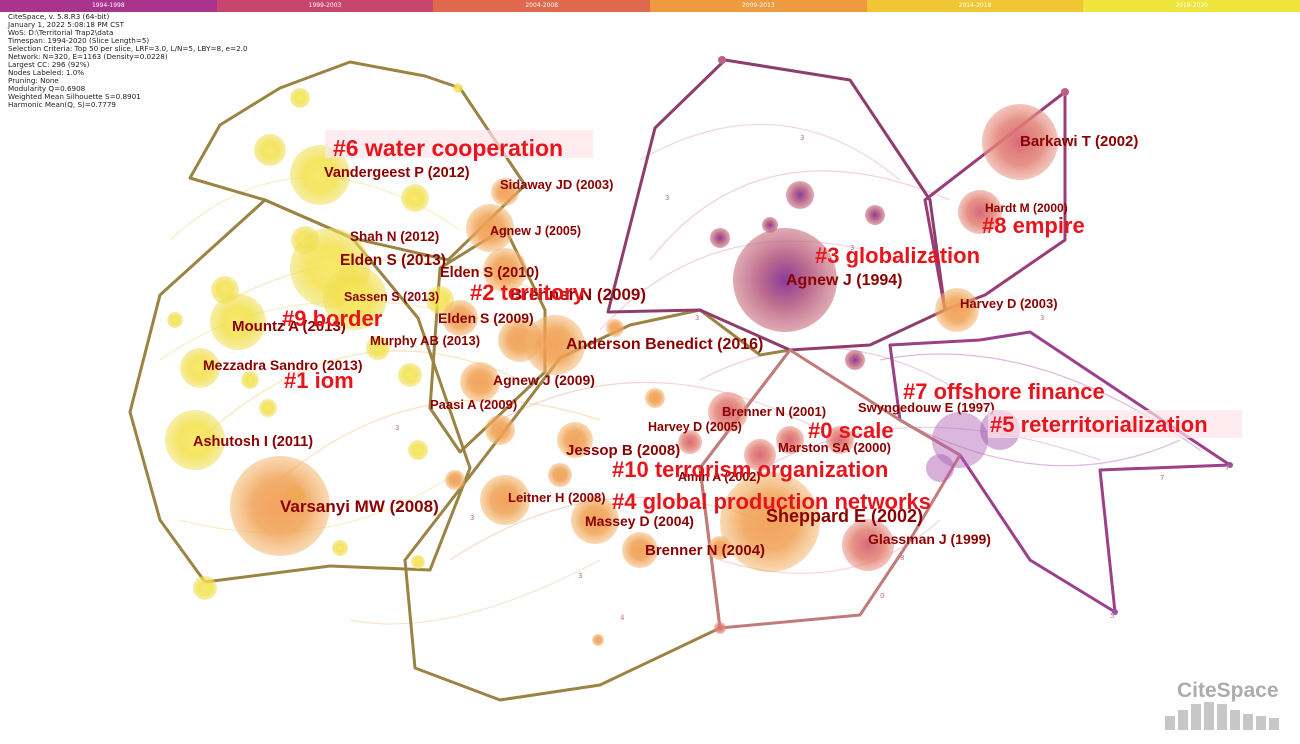 Image resolution: width=1300 pixels, height=744 pixels. I want to click on cluster-label: #6 water cooperation, so click(448, 148).